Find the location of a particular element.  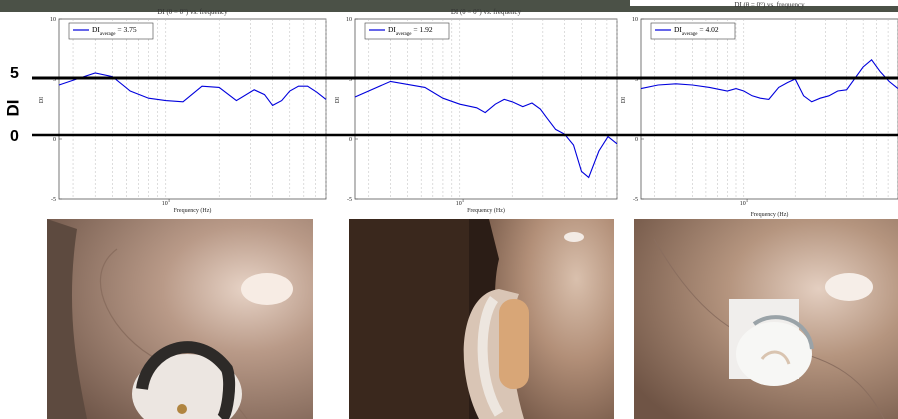

legend: DIaverage = 1.92 is located at coordinates (407, 31).